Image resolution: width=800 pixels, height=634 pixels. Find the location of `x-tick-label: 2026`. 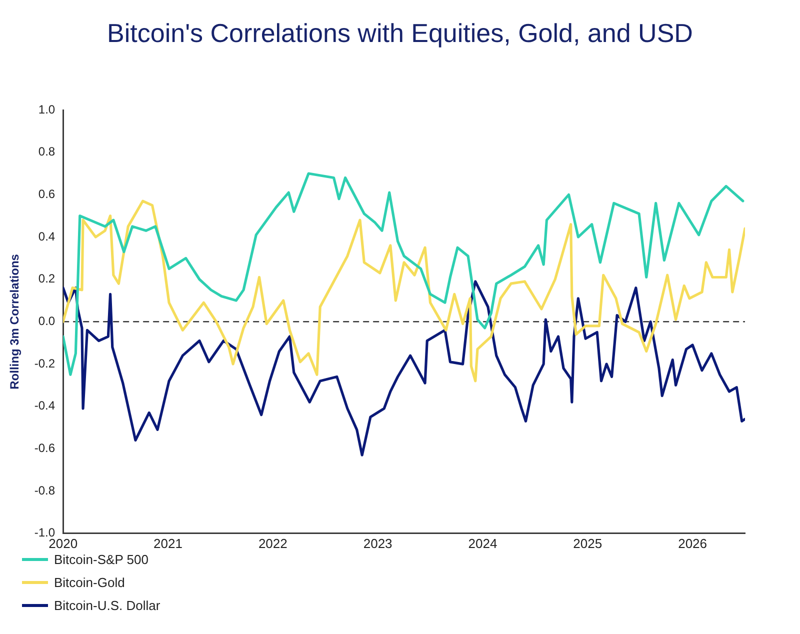

x-tick-label: 2026 is located at coordinates (693, 543).